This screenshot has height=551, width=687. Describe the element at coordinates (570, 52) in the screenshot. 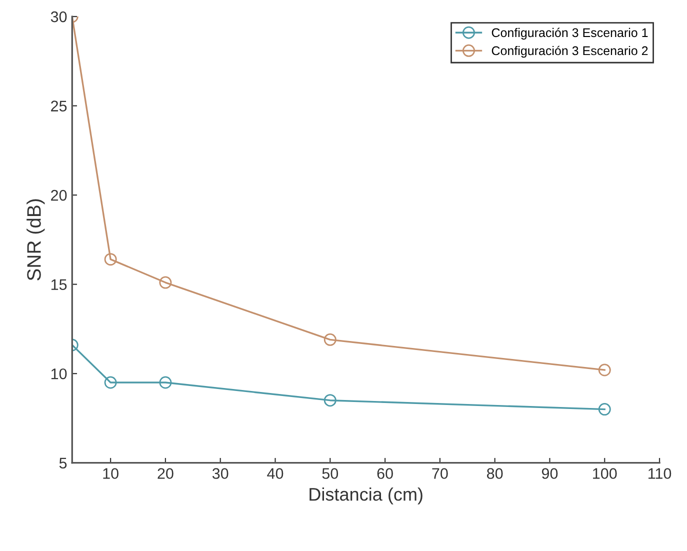

I see `legend-label: Configuración 3 Escenario 2` at that location.